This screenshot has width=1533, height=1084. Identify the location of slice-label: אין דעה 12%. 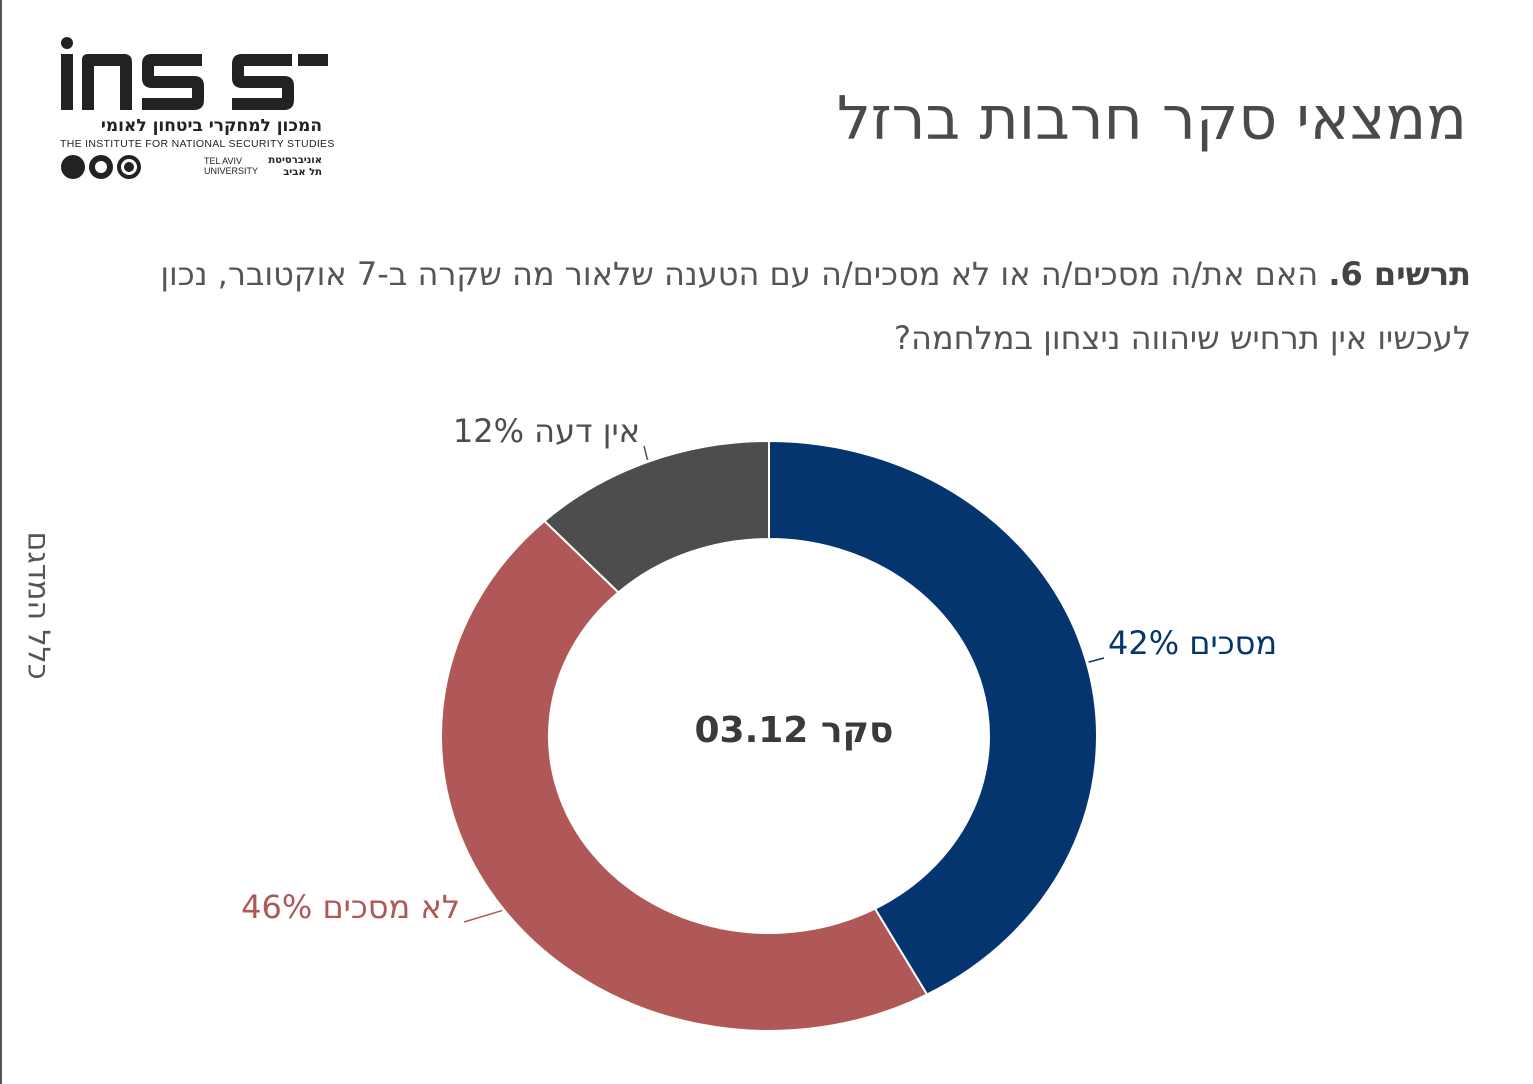
(546, 431).